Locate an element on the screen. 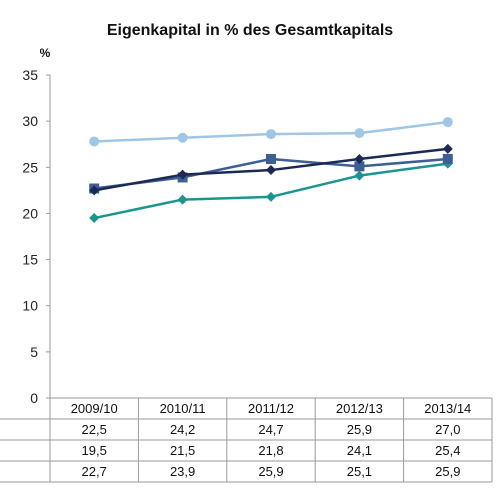  y-tick-label: 20 is located at coordinates (30, 213).